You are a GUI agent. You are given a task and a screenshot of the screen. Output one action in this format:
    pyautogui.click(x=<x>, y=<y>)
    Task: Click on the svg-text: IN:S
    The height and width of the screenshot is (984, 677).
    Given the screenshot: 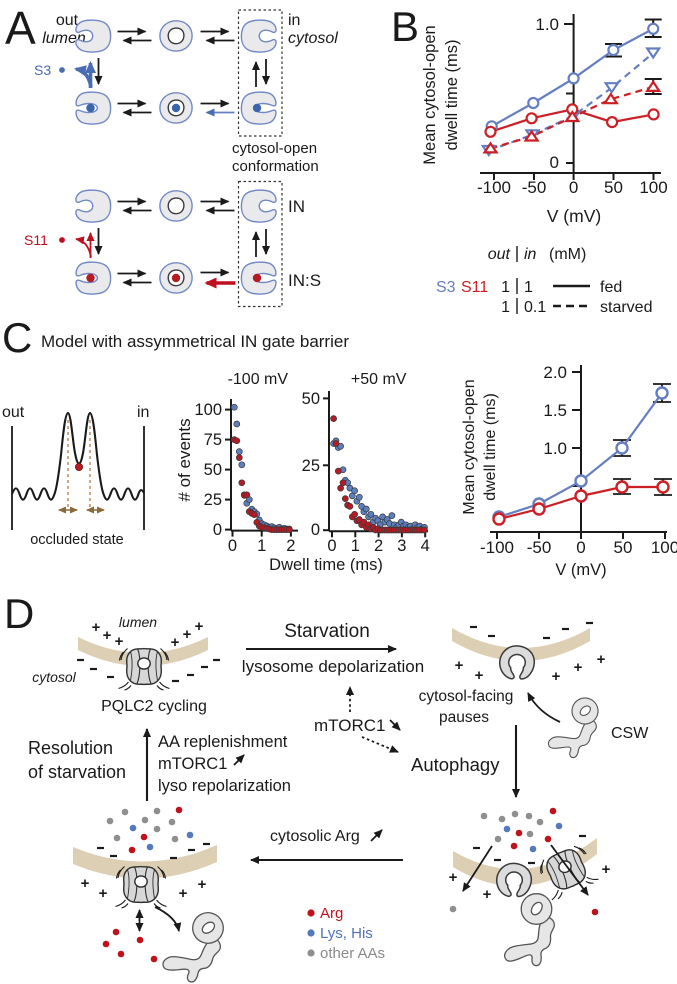 What is the action you would take?
    pyautogui.click(x=304, y=280)
    